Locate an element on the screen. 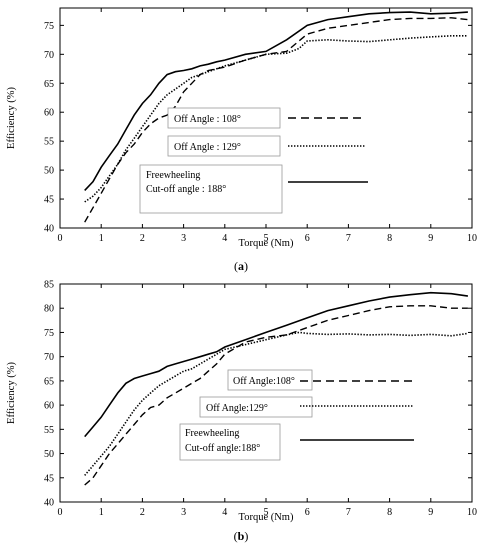 This screenshot has width=482, height=550. legend-label: Off Angle:108° is located at coordinates (264, 381).